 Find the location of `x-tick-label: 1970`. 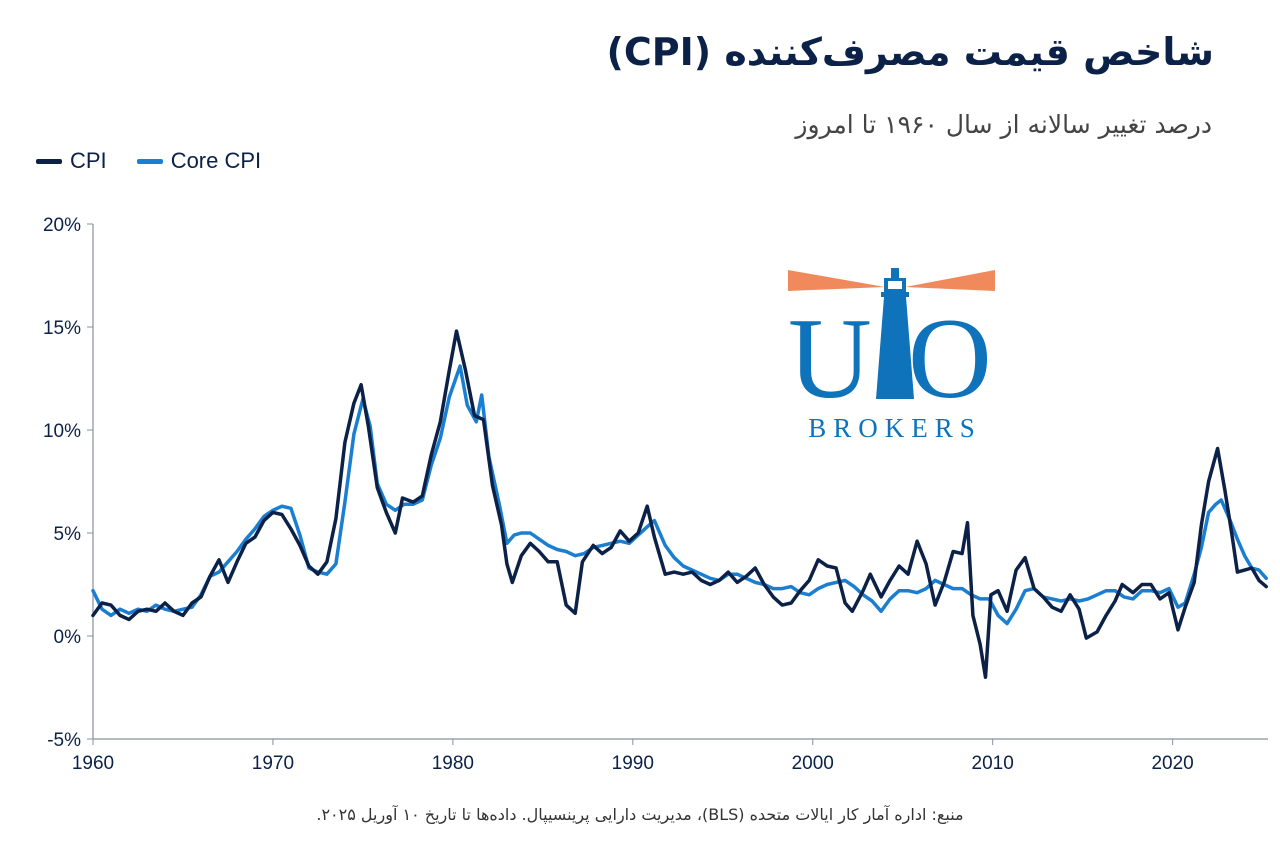

x-tick-label: 1970 is located at coordinates (273, 763).